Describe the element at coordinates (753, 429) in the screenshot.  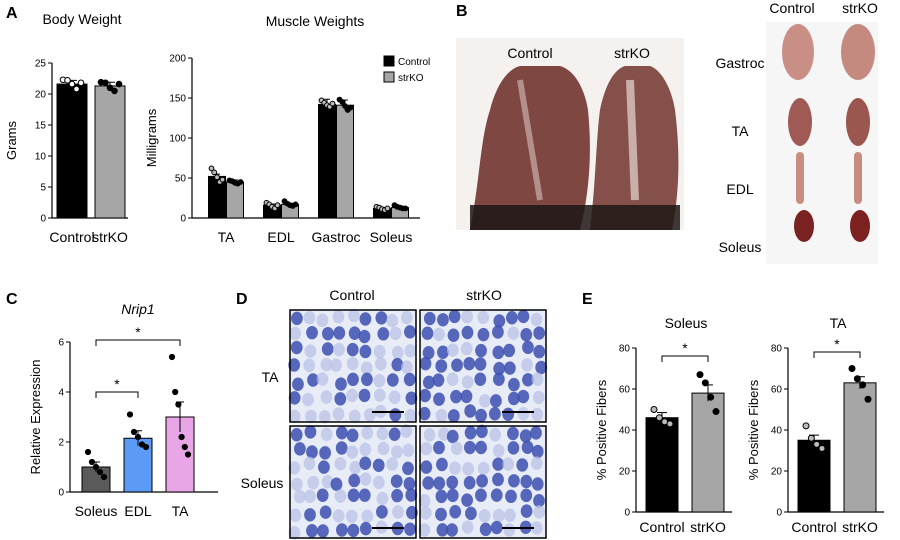
I see `y-axis-label: % Positive Fibers` at that location.